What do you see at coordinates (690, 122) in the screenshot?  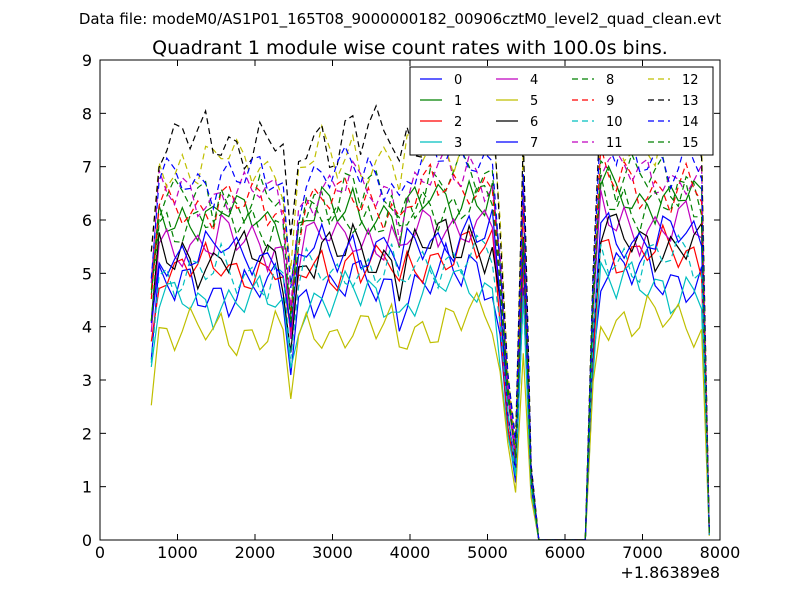 I see `legend-label-14: 14` at bounding box center [690, 122].